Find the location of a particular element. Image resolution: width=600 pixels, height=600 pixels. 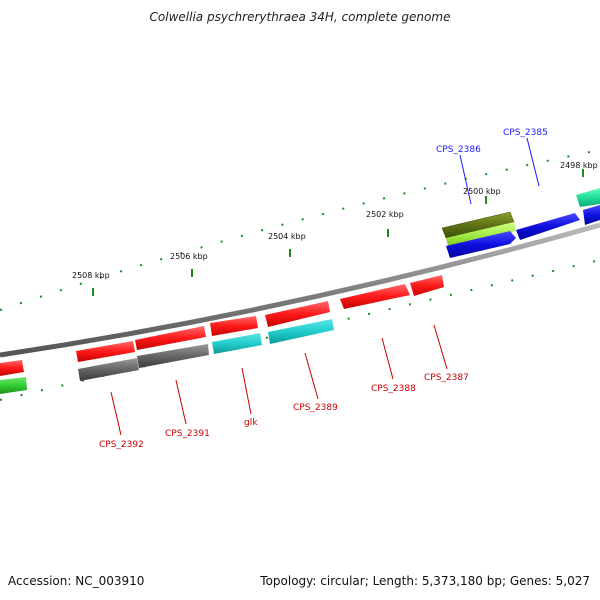

accession-info: Accession: NC_003910 is located at coordinates (76, 581).